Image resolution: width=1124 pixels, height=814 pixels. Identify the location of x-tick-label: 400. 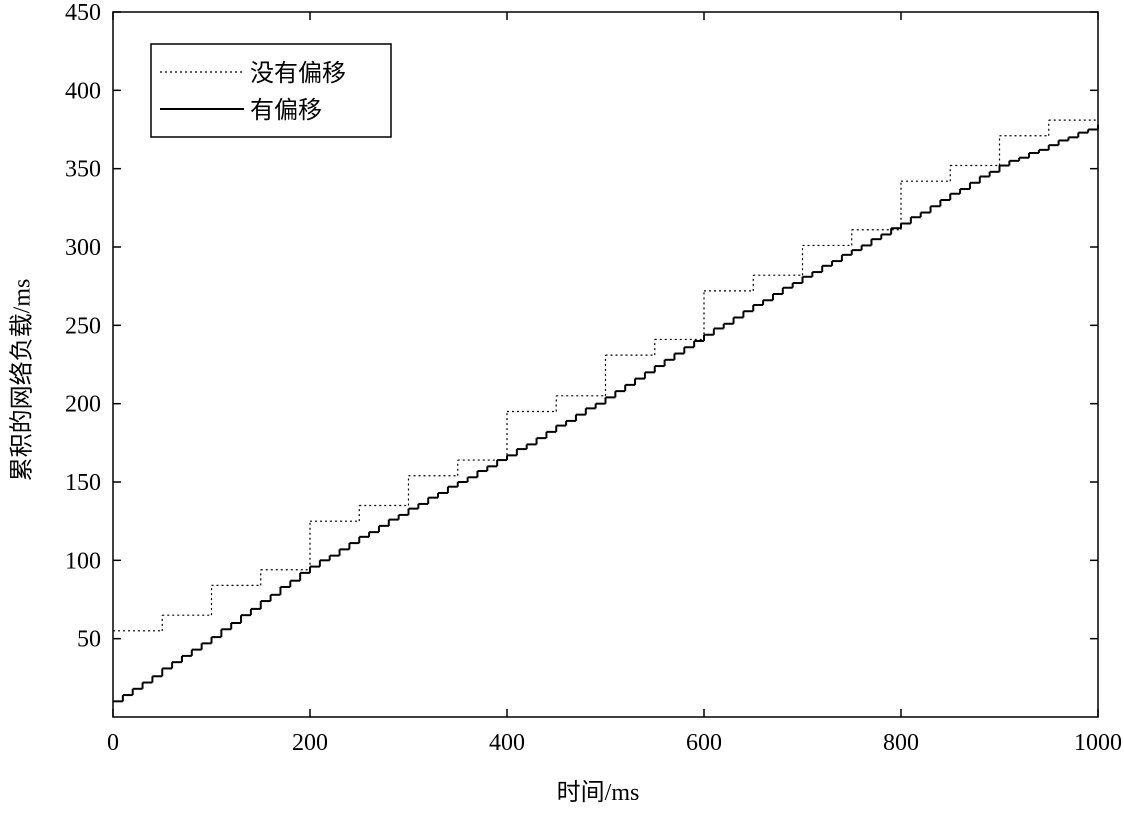
(507, 743).